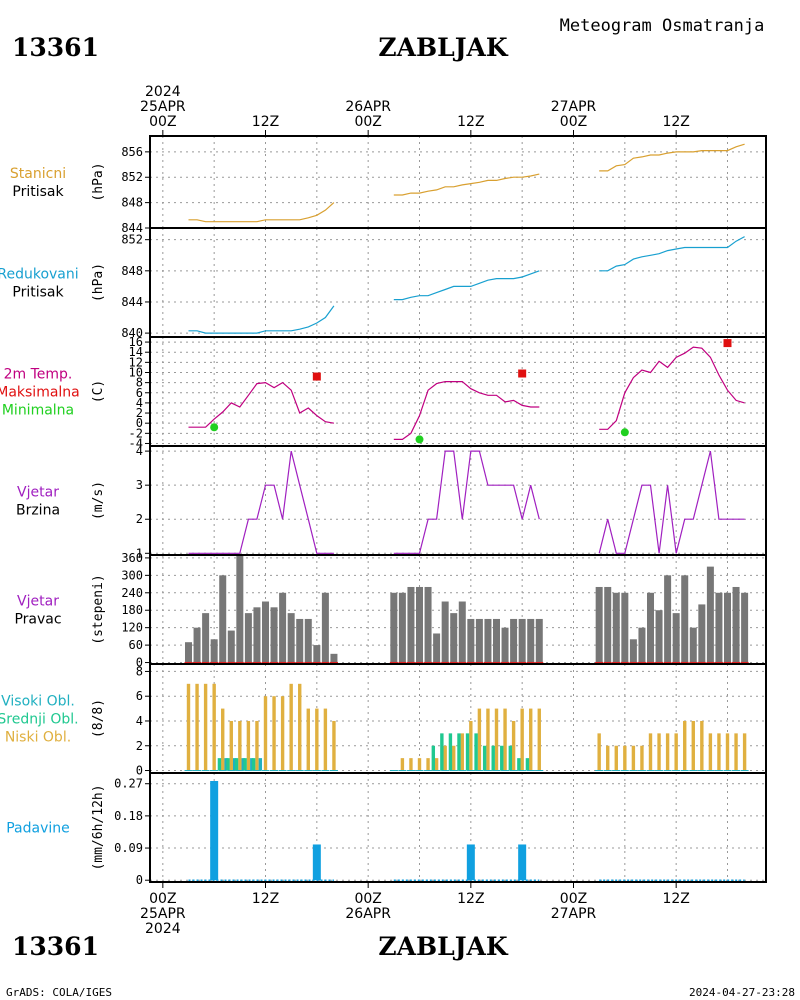 Image resolution: width=800 pixels, height=1000 pixels. I want to click on y-axis-label: (8/8), so click(98, 718).